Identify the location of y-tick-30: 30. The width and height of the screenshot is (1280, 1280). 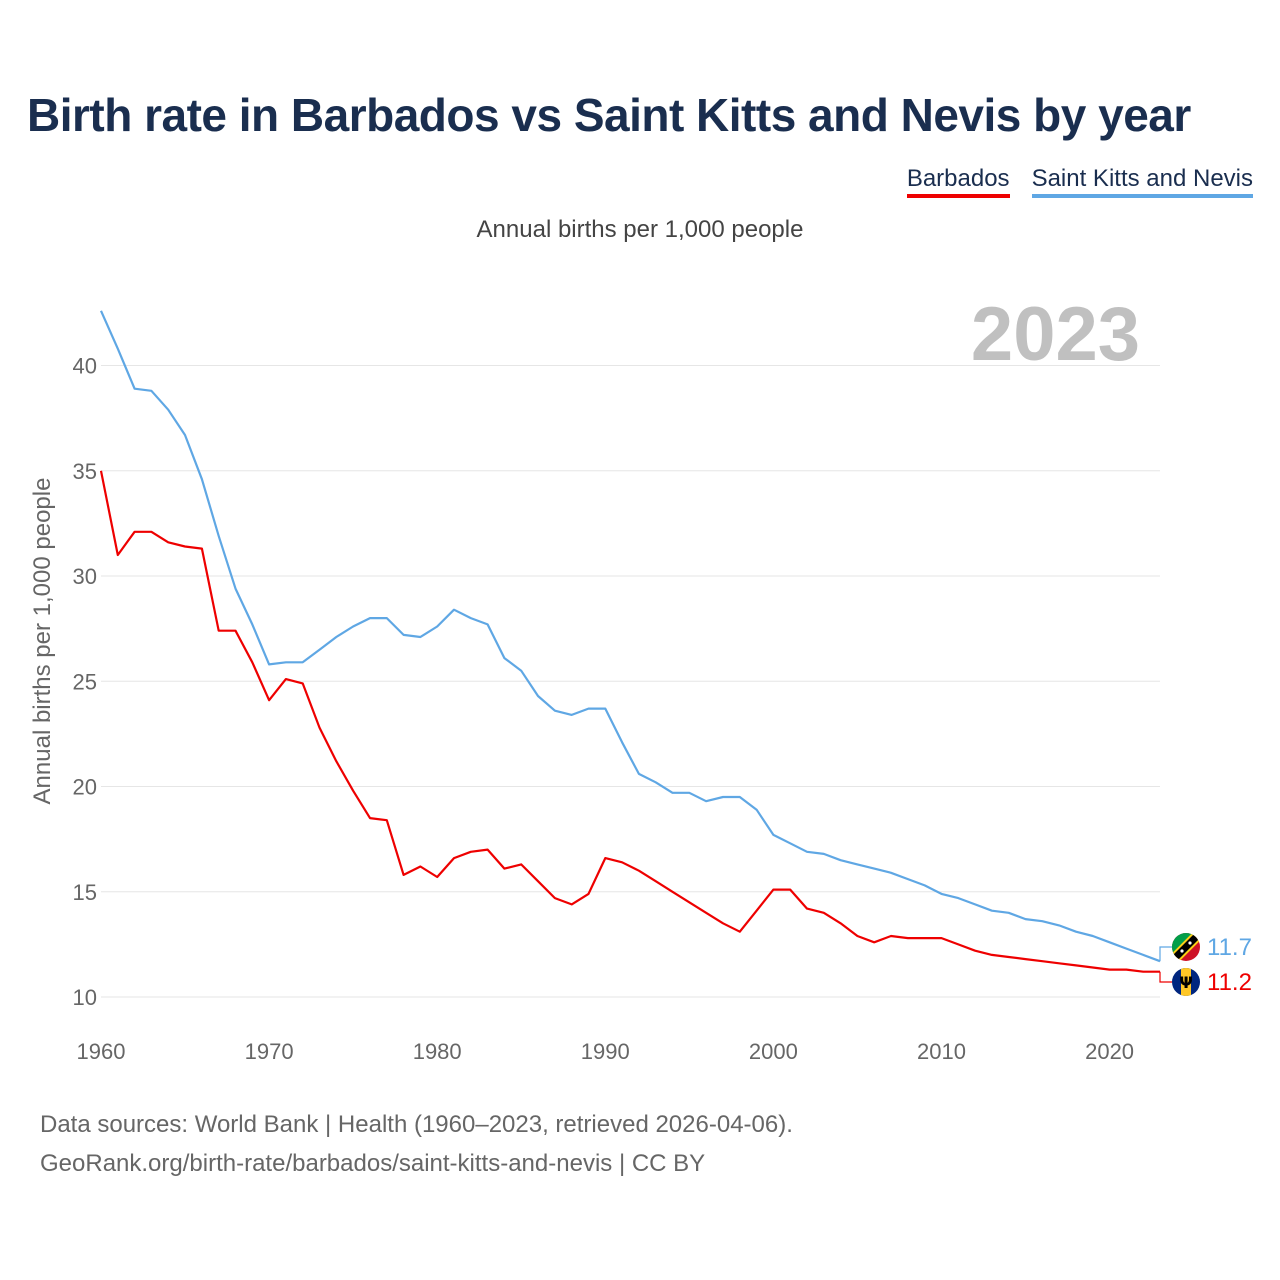
(85, 576).